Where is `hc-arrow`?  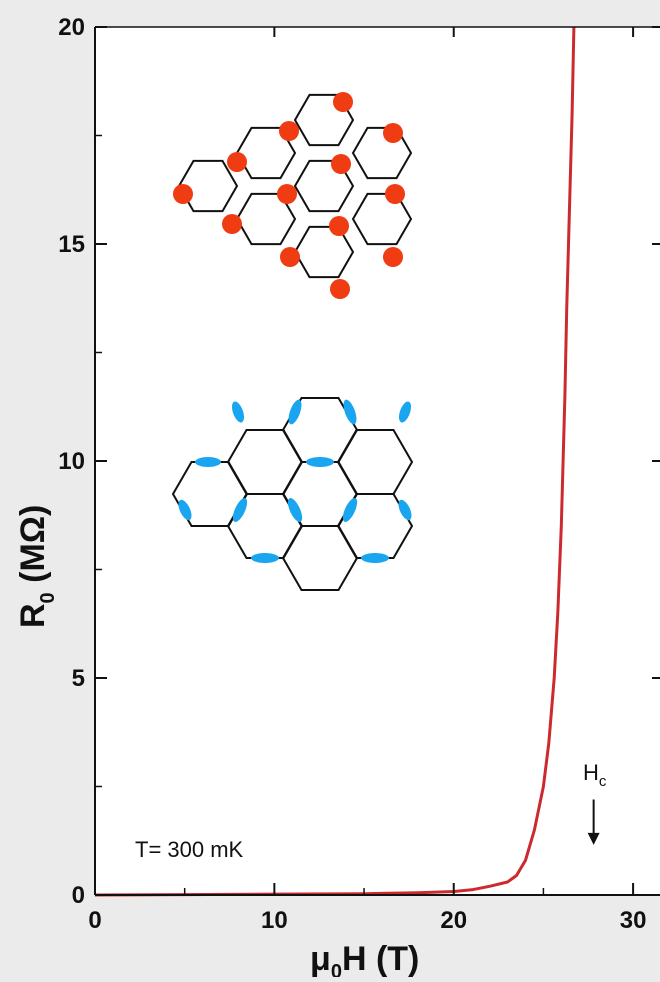 hc-arrow is located at coordinates (593, 822).